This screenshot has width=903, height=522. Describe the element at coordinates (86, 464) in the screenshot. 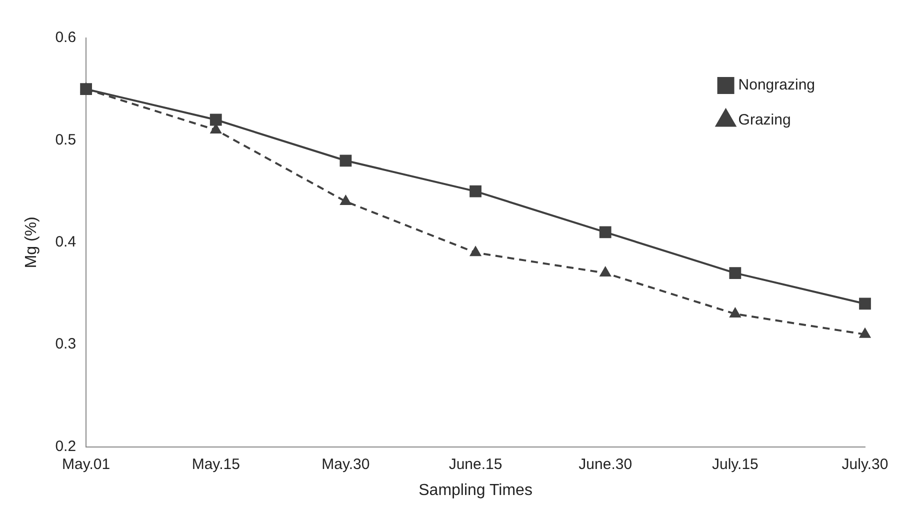

I see `x-tick-label: May.01` at that location.